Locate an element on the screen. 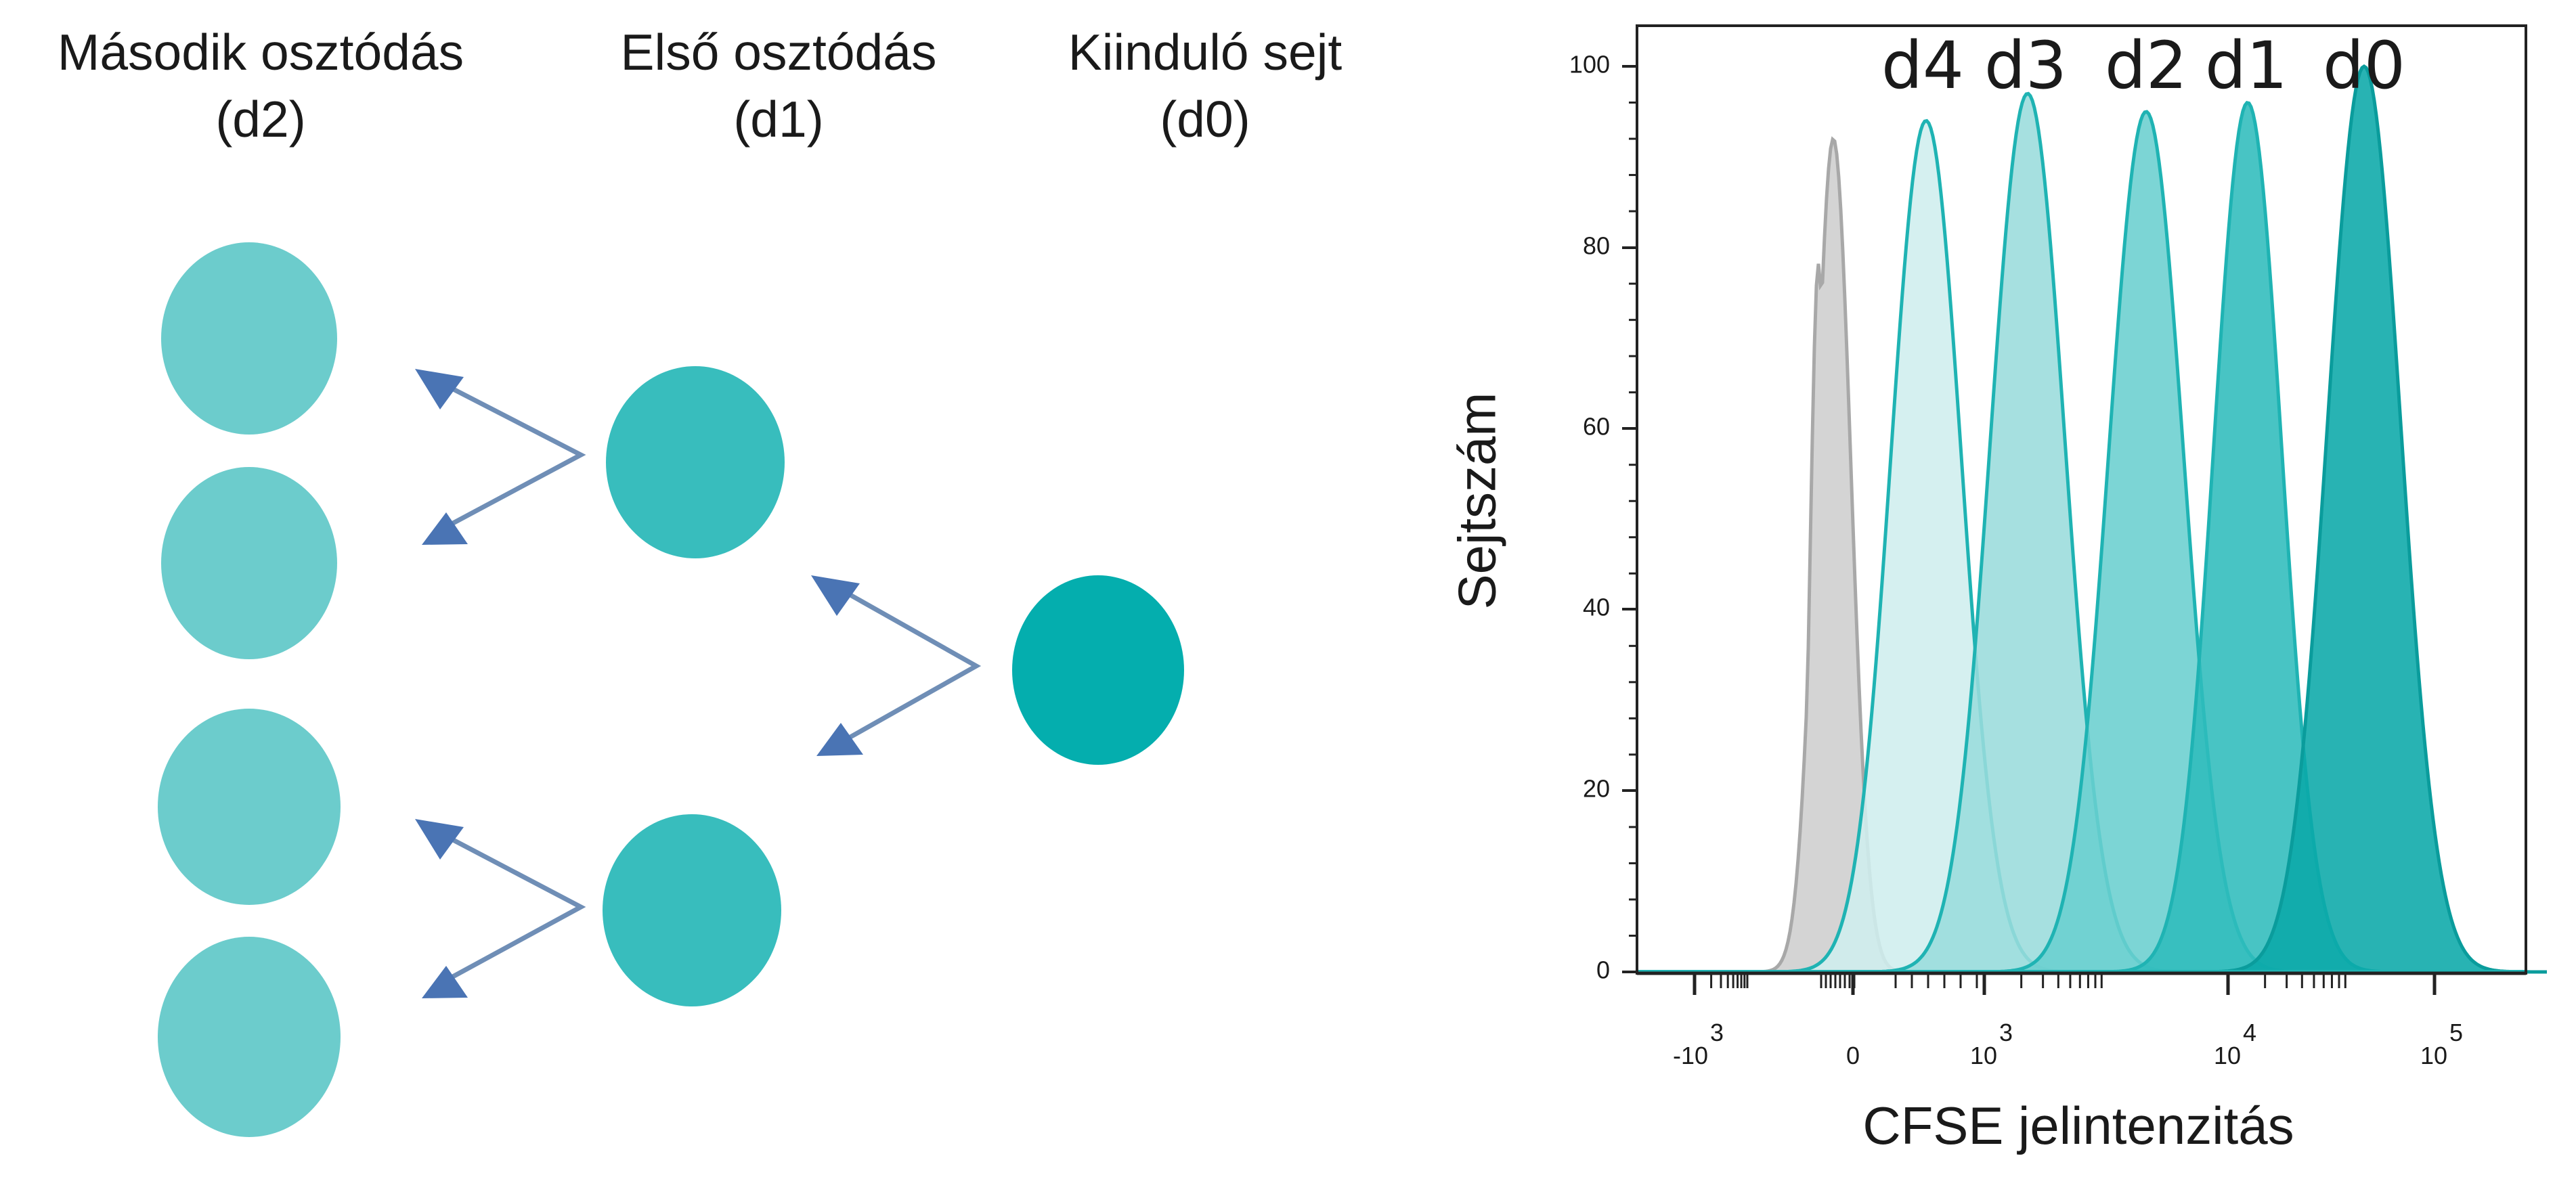  division-arrow-top is located at coordinates (500, 457).